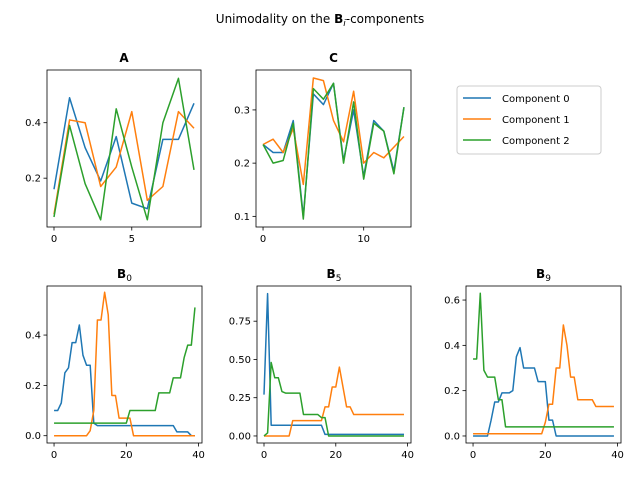 This screenshot has height=480, width=640. Describe the element at coordinates (129, 279) in the screenshot. I see `subplot-title-subscript: 0` at that location.